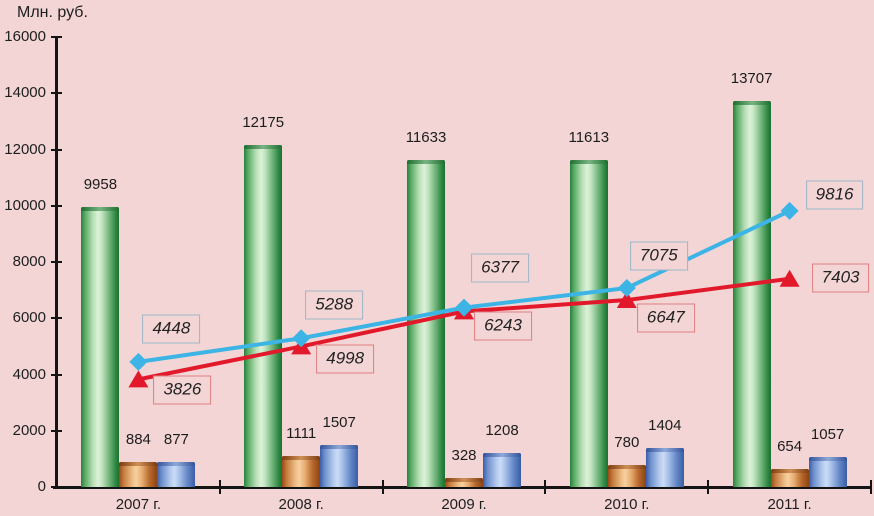 The width and height of the screenshot is (874, 516). What do you see at coordinates (182, 390) in the screenshot?
I see `line-value-callout: 3826` at bounding box center [182, 390].